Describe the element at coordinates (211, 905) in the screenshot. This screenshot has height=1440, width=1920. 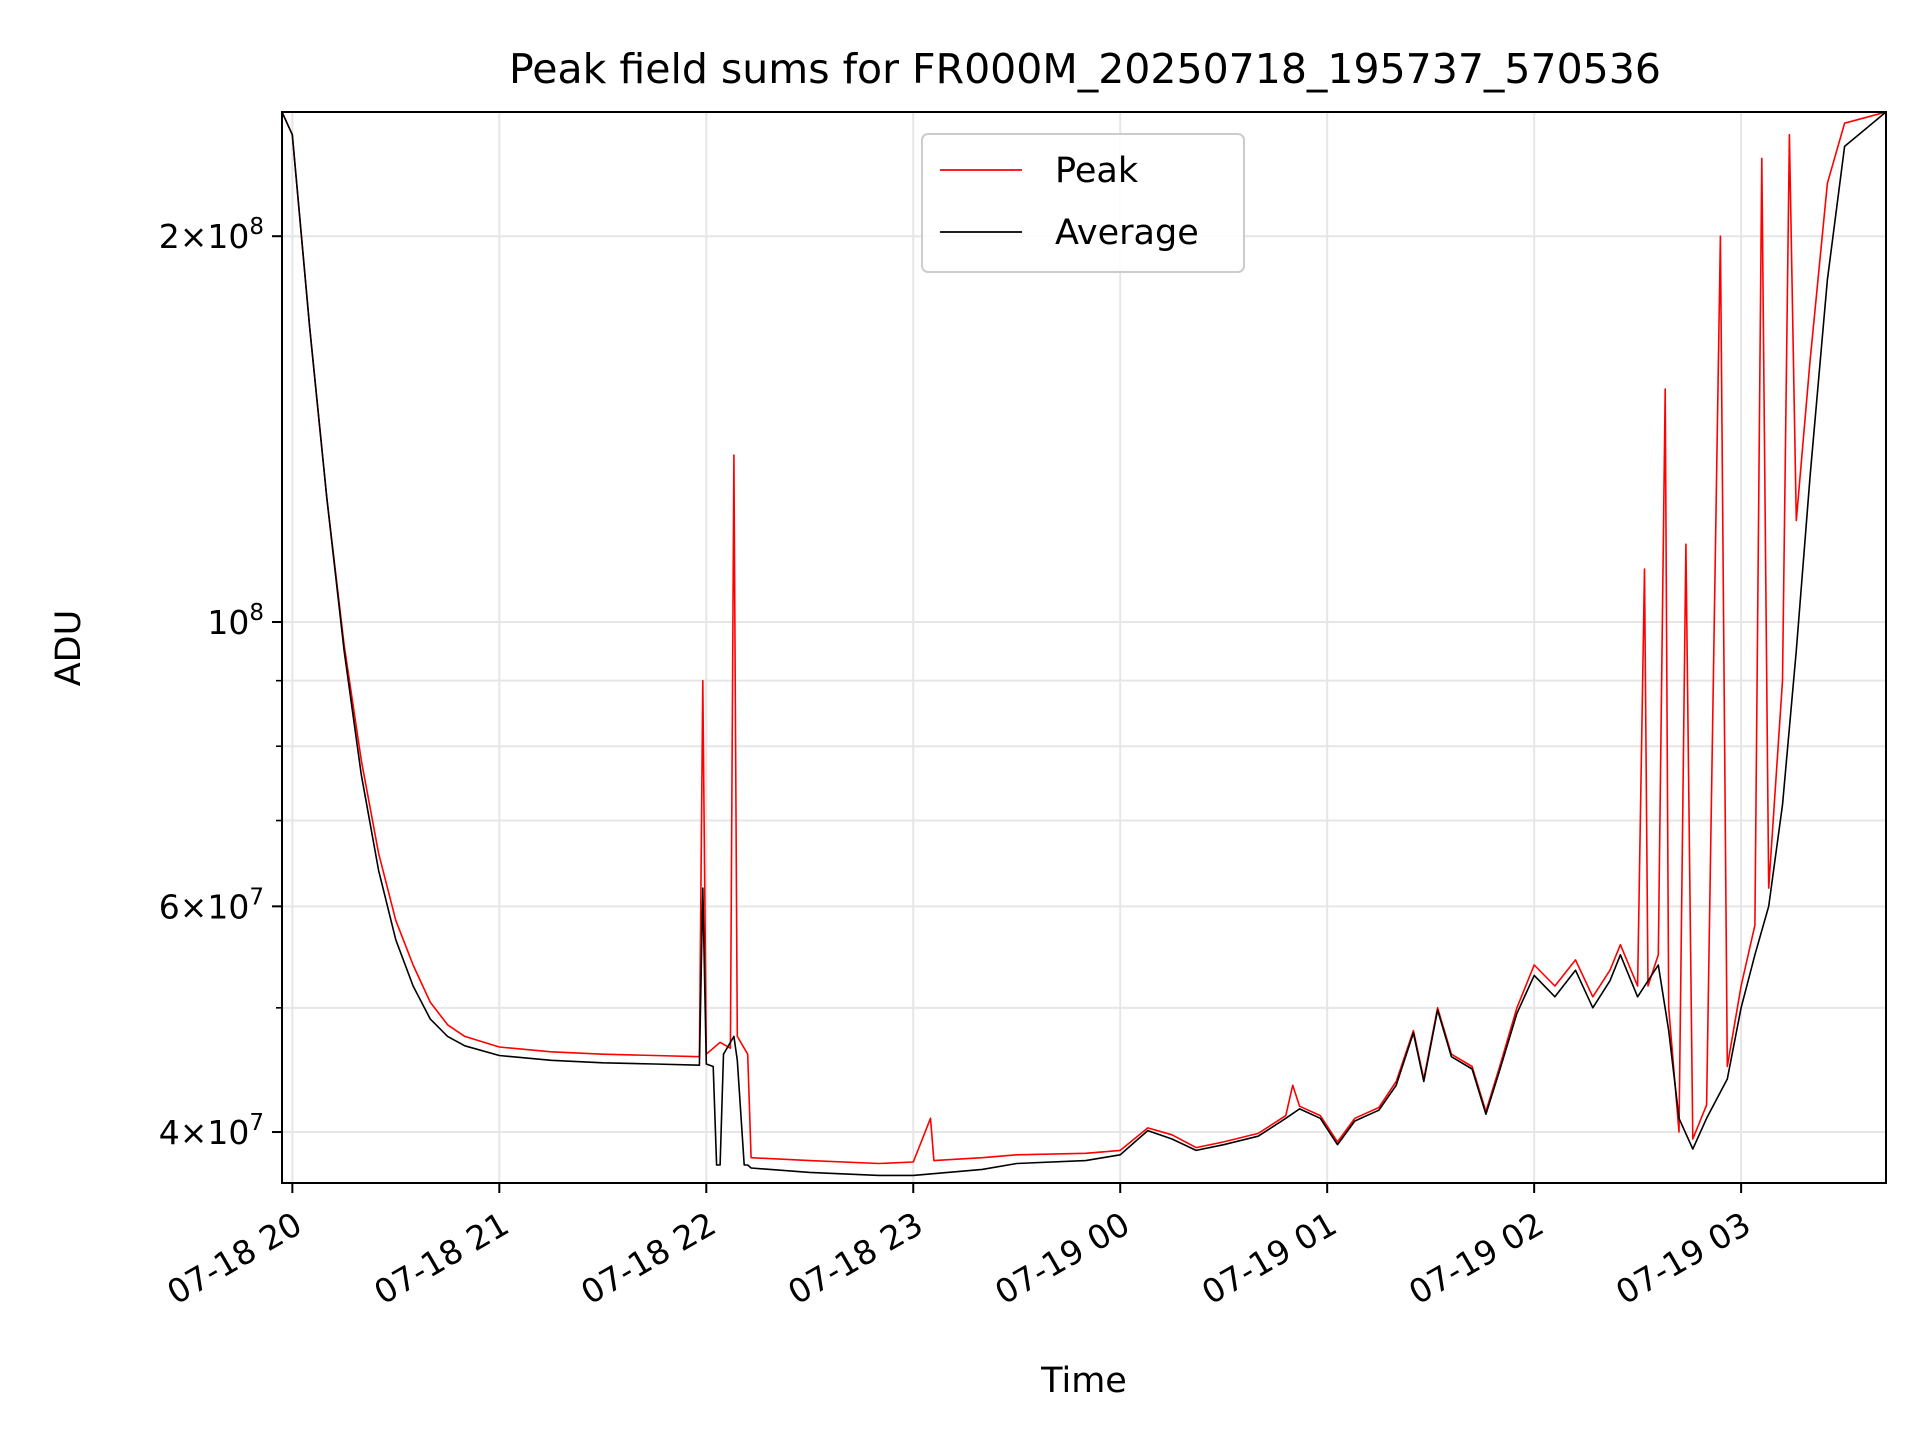
I see `y-tick-label: 6×107` at that location.